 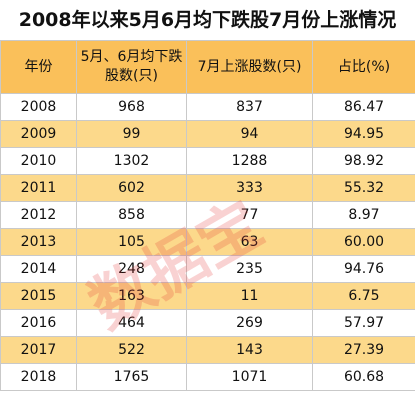 What do you see at coordinates (131, 242) in the screenshot?
I see `cell-decline-count: 105` at bounding box center [131, 242].